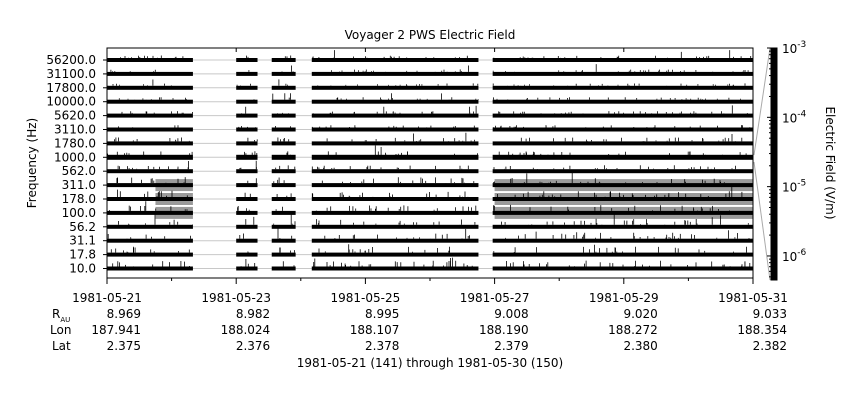 The image size is (860, 400). I want to click on x-tick-label-1981-05-23: 1981-05-23, so click(236, 298).